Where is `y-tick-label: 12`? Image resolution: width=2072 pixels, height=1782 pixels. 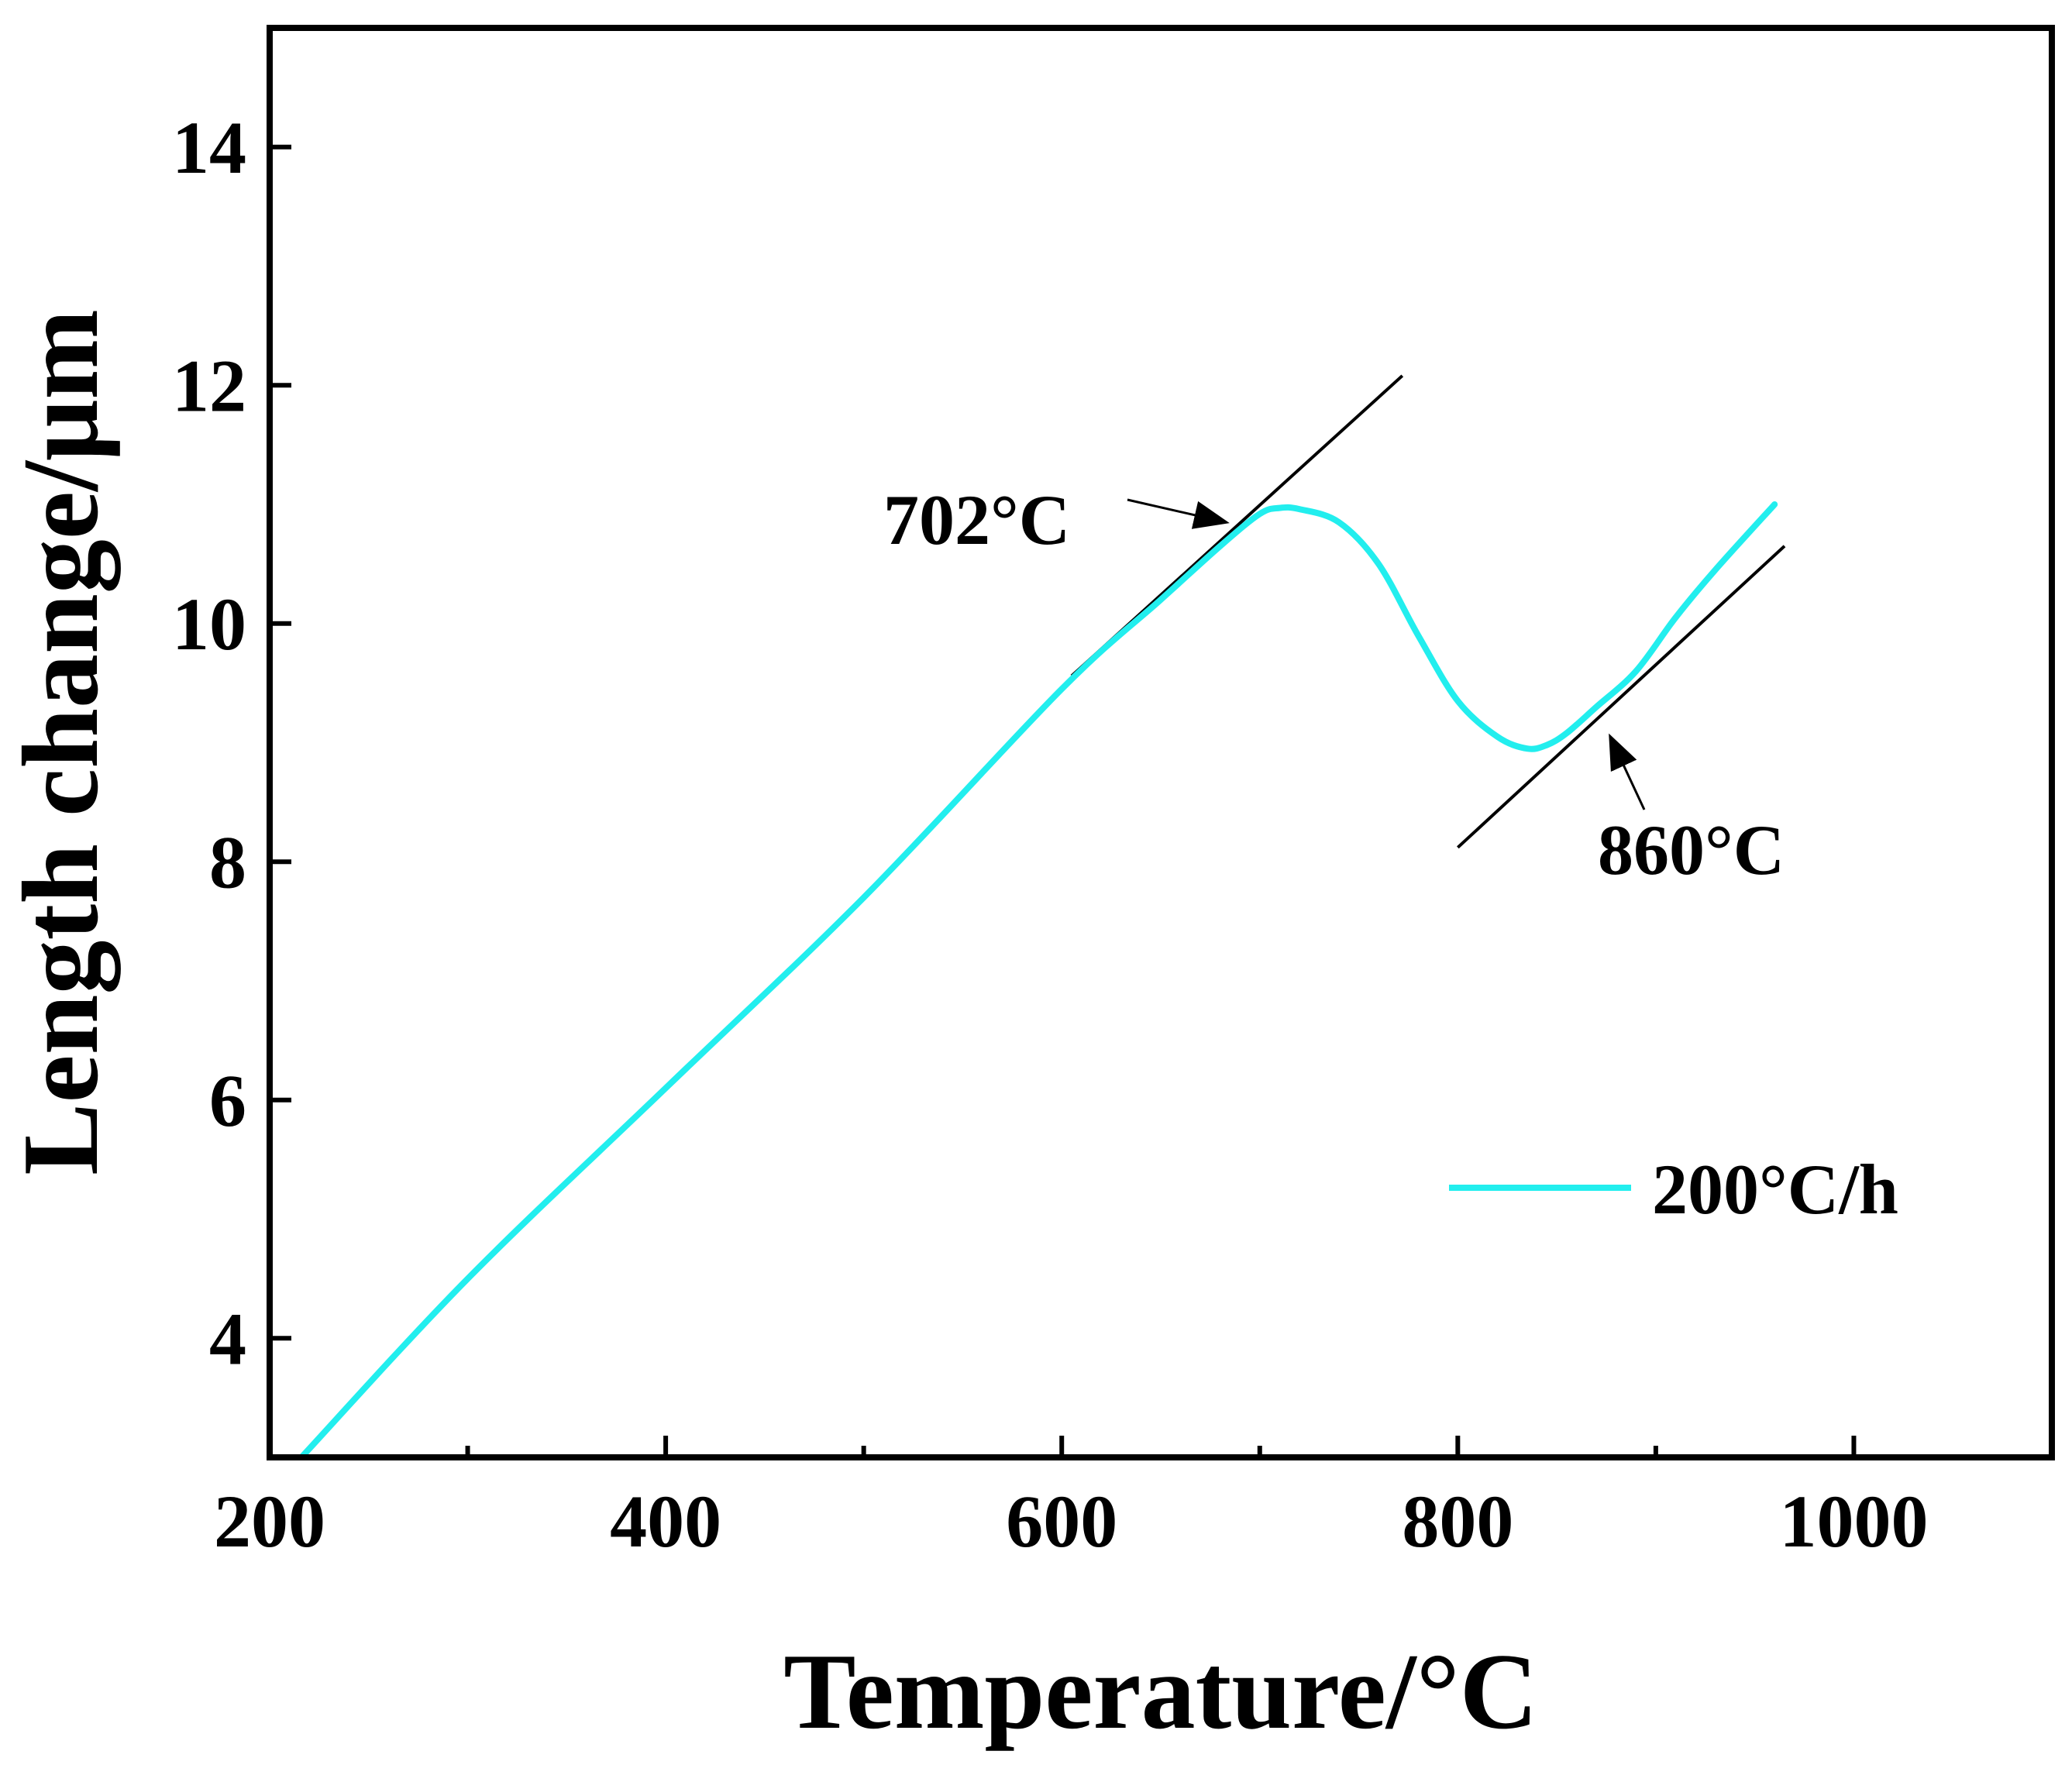 y-tick-label: 12 is located at coordinates (209, 385).